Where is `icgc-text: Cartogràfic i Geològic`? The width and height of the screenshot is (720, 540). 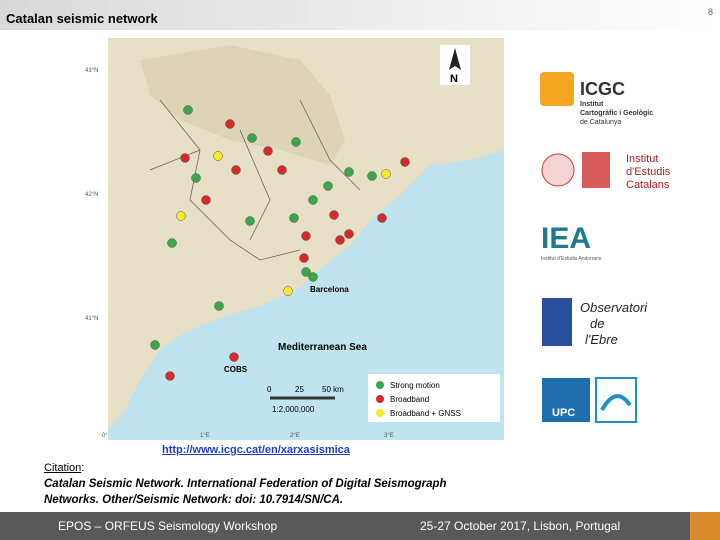
icgc-text: Cartogràfic i Geològic is located at coordinates (616, 113).